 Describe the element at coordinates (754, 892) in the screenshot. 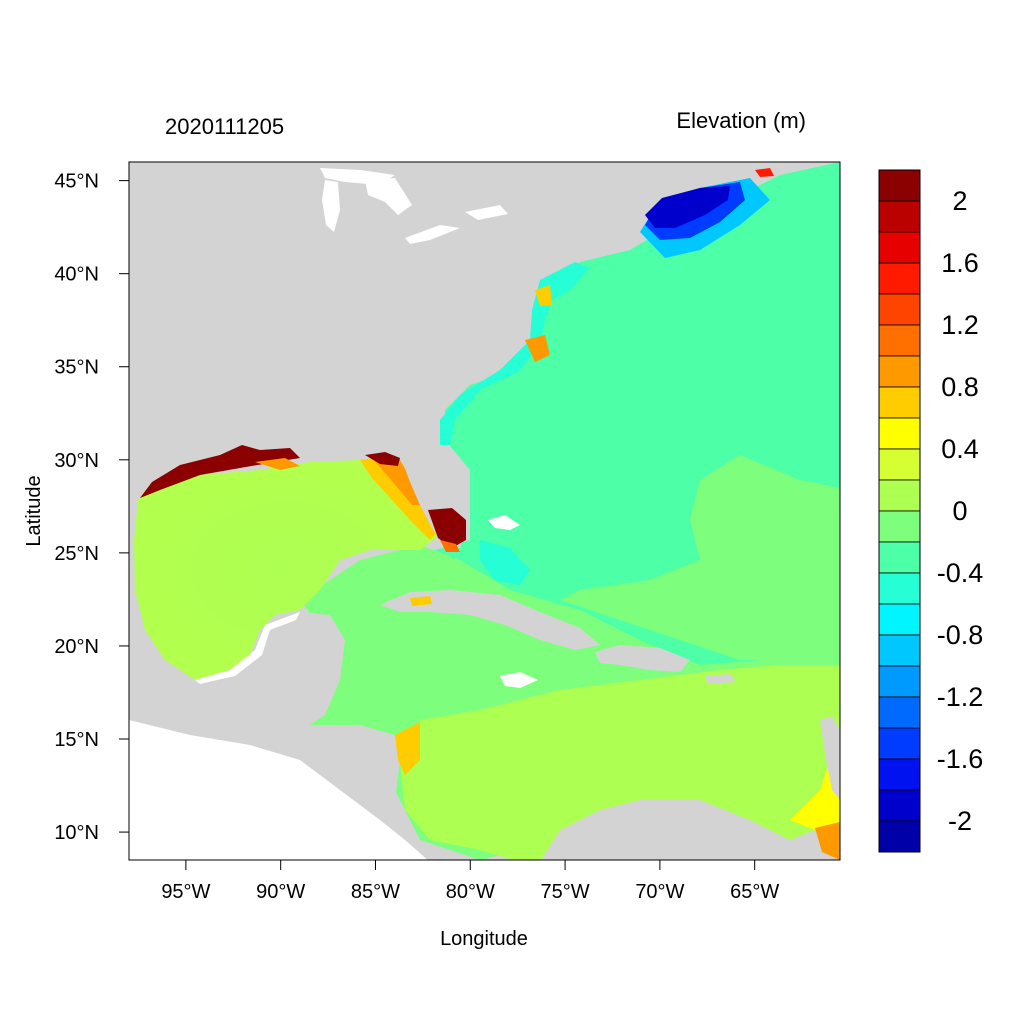

I see `x-tick-label: 65°W` at that location.